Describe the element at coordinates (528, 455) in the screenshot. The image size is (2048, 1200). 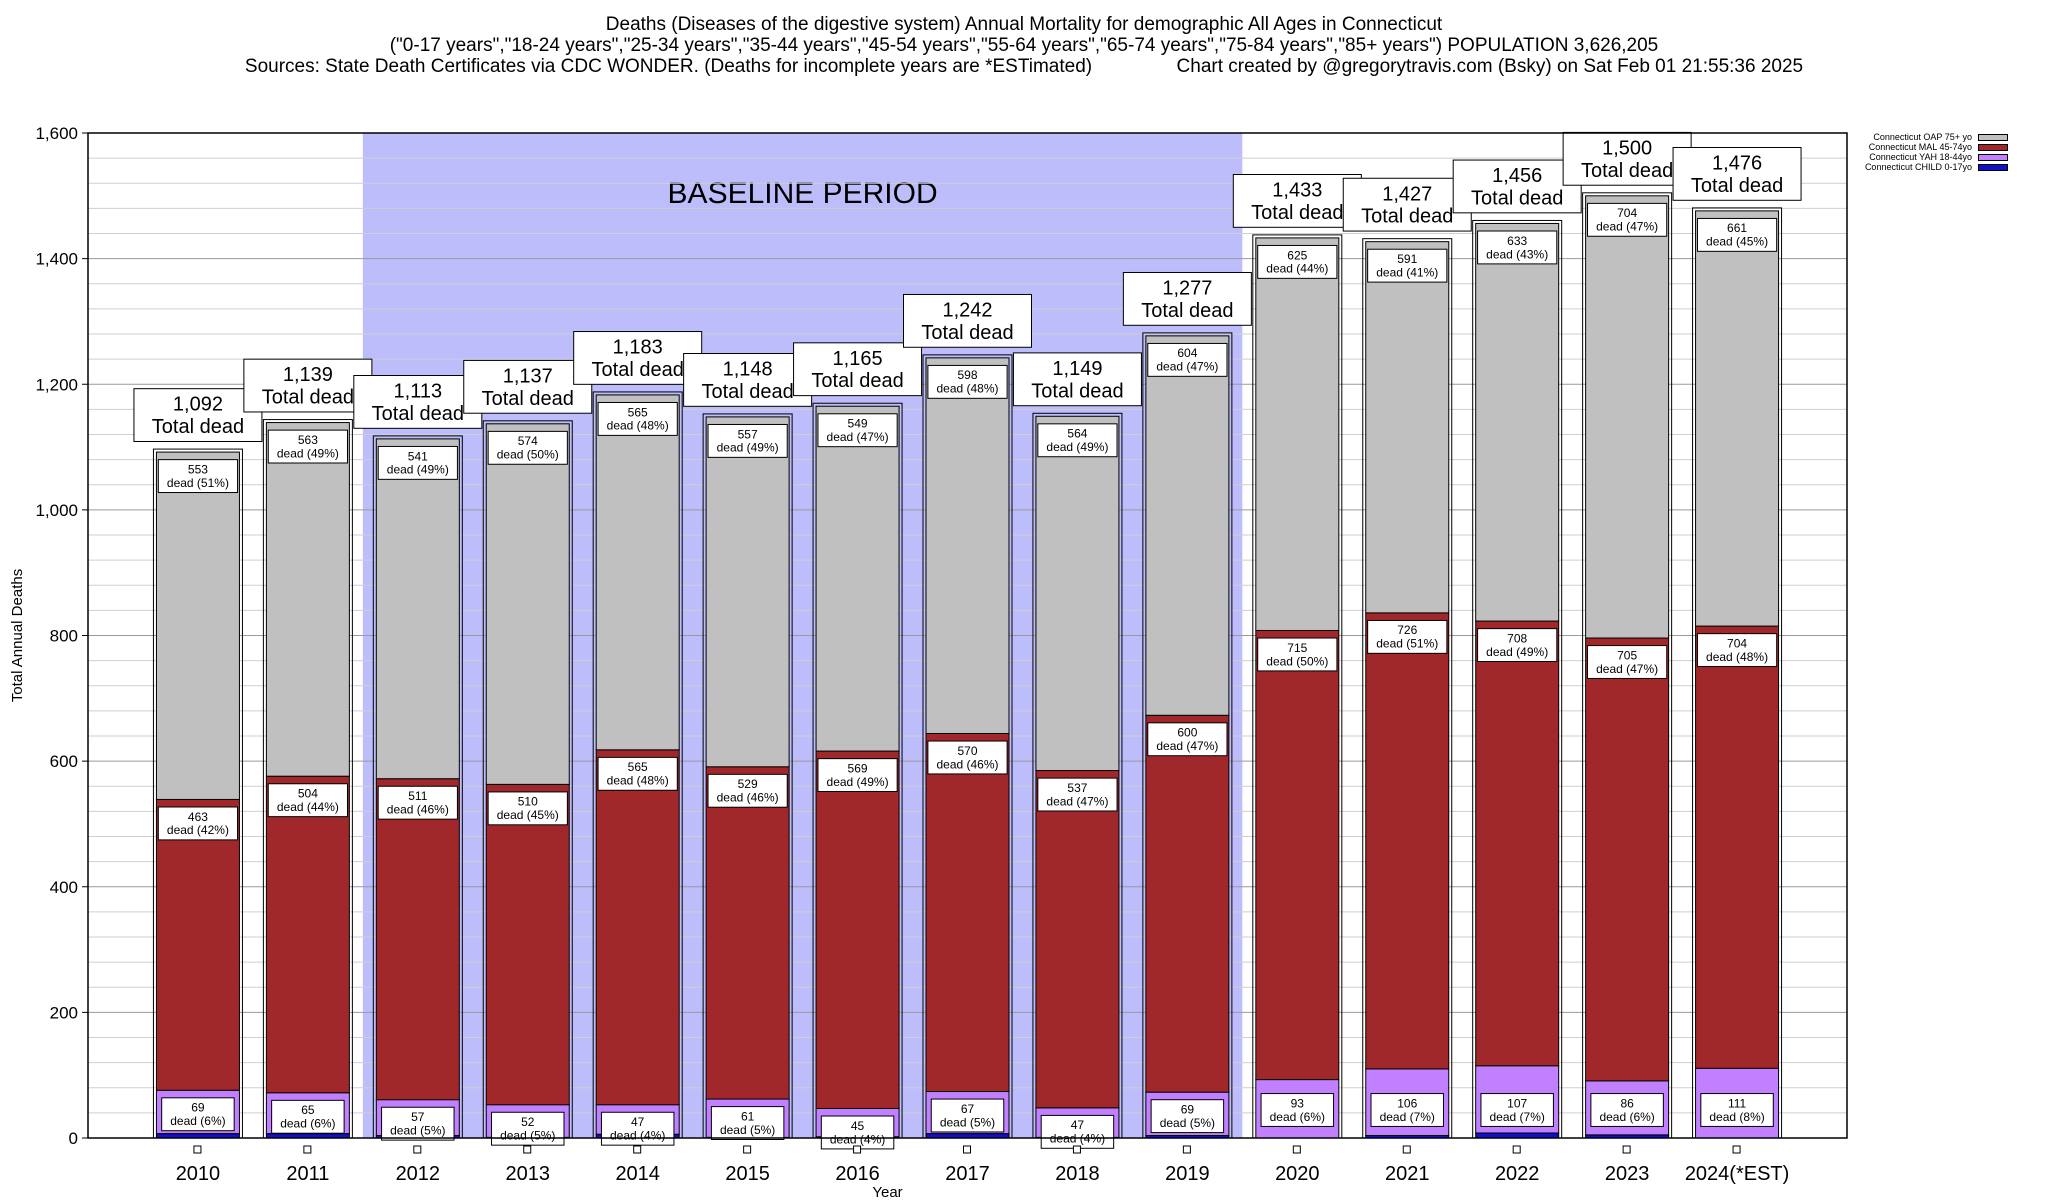
I see `segment-data-label-text: dead (50%)` at that location.